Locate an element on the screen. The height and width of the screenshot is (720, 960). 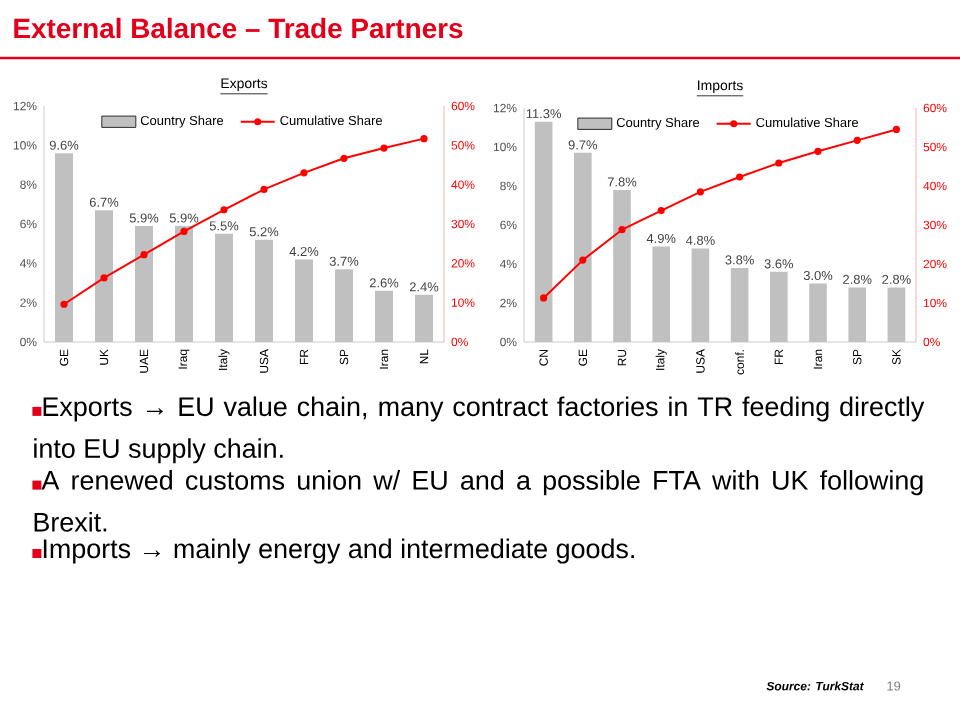
text: Imports → mainly energy and intermediate goods. is located at coordinates (338, 551).